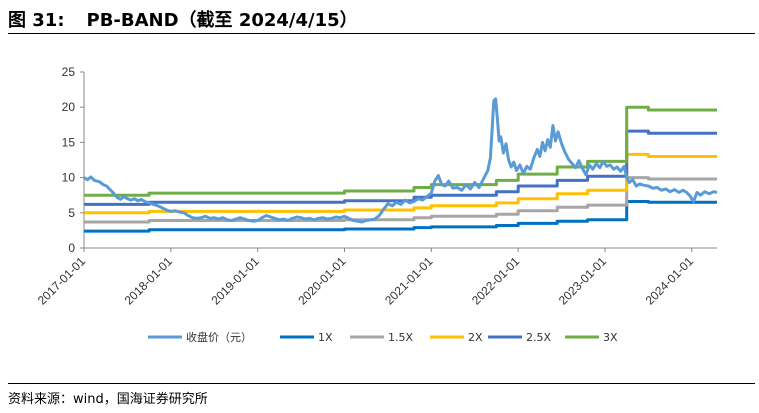  What do you see at coordinates (322, 281) in the screenshot?
I see `x-tick-label: 2020-01-01` at bounding box center [322, 281].